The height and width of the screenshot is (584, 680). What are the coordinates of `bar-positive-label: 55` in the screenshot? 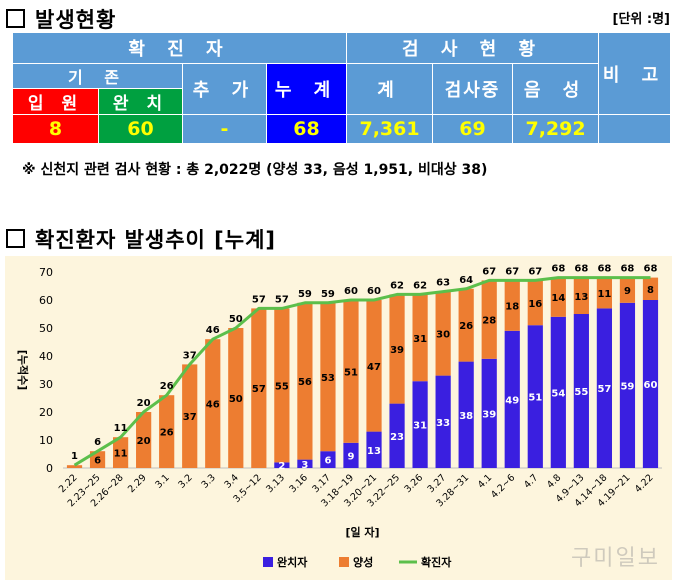 It's located at (282, 386).